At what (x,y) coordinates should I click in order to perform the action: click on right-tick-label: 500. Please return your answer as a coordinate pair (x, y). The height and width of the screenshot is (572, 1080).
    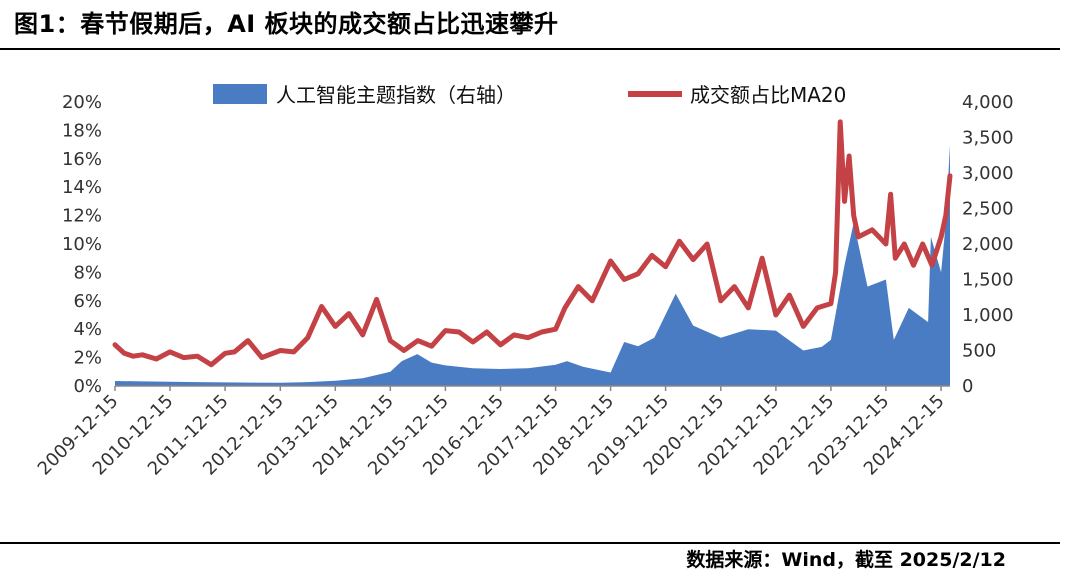
    Looking at the image, I should click on (979, 351).